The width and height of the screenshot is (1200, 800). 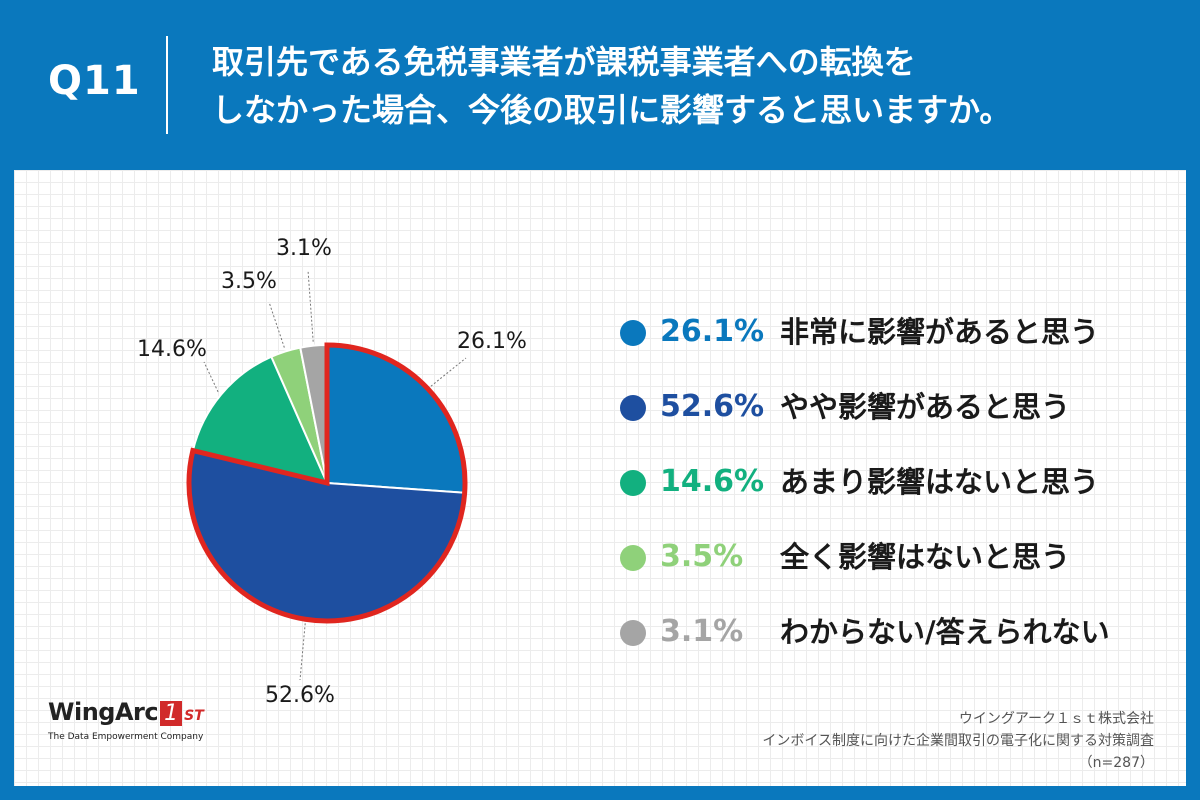 I want to click on question-title-line1: 取引先である免税事業者が課税事業者への転換を, so click(x=564, y=62).